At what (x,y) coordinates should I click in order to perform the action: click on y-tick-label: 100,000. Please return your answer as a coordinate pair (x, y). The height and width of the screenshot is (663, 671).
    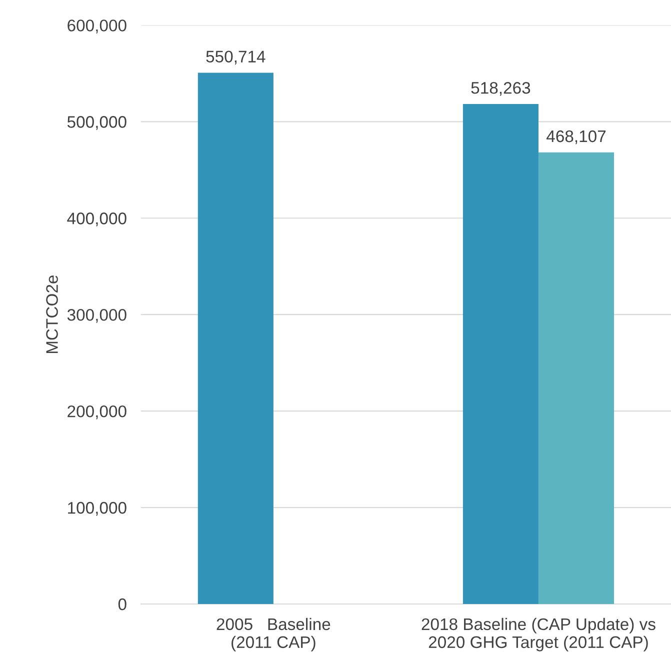
    Looking at the image, I should click on (97, 509).